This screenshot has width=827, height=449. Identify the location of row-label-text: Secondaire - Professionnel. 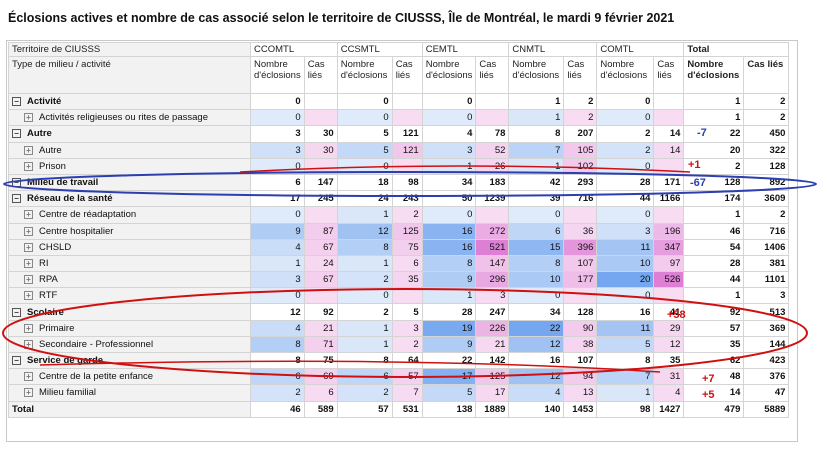
(96, 344).